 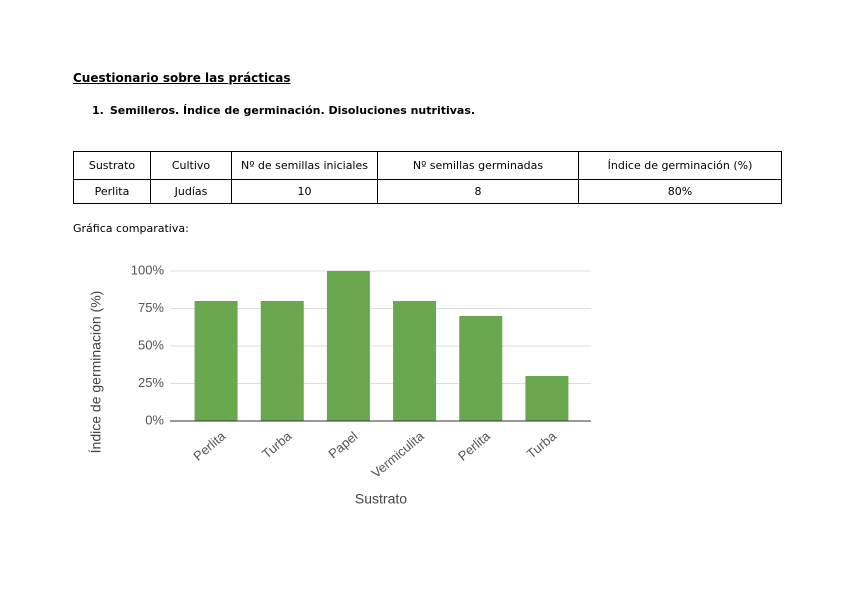 What do you see at coordinates (342, 444) in the screenshot?
I see `x-tick-label: Papel` at bounding box center [342, 444].